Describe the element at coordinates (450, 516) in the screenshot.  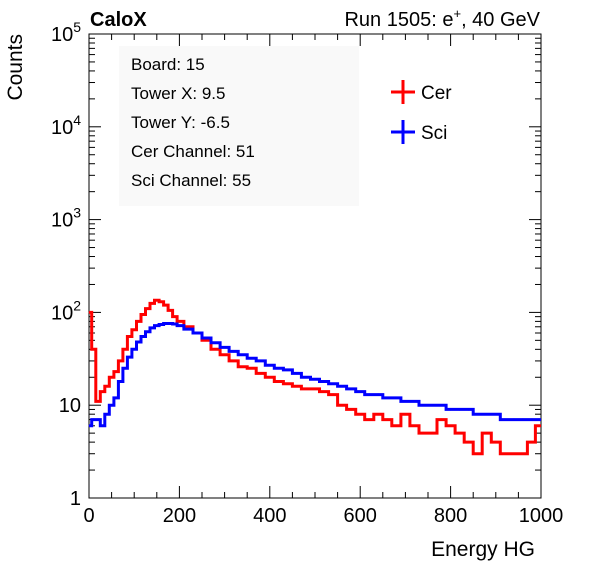
I see `x-tick-label: 800` at that location.